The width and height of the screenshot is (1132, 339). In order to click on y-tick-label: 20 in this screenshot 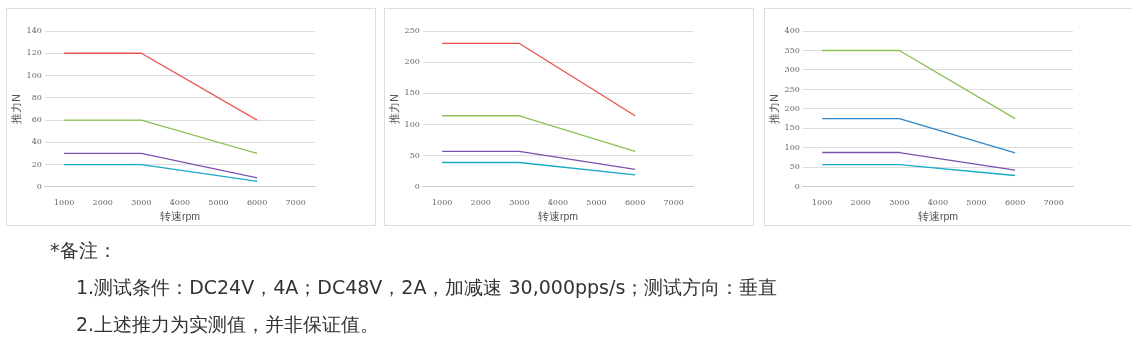, I will do `click(36, 164)`.